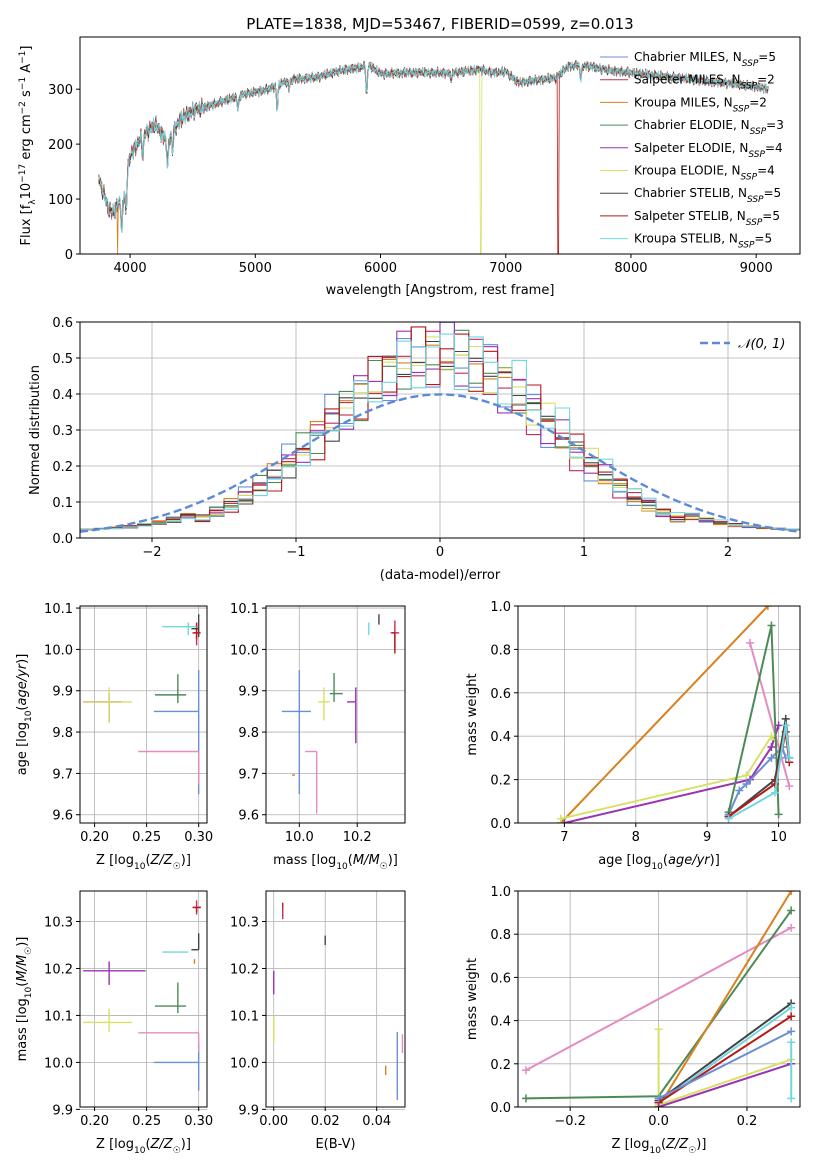 This screenshot has width=819, height=1170. What do you see at coordinates (340, 714) in the screenshot?
I see `plot-area-age-vs-mass` at bounding box center [340, 714].